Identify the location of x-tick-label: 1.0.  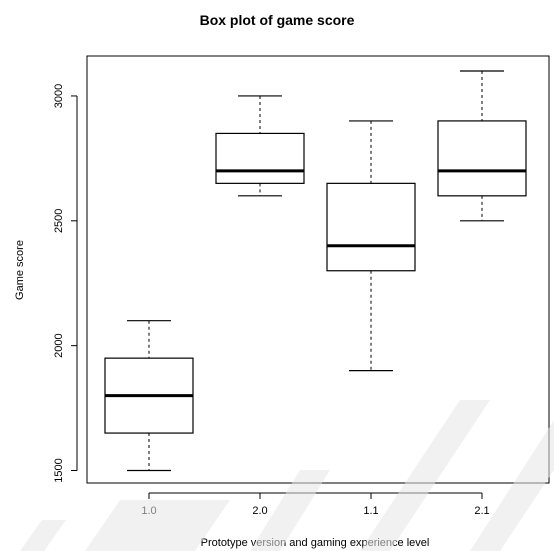
(148, 511).